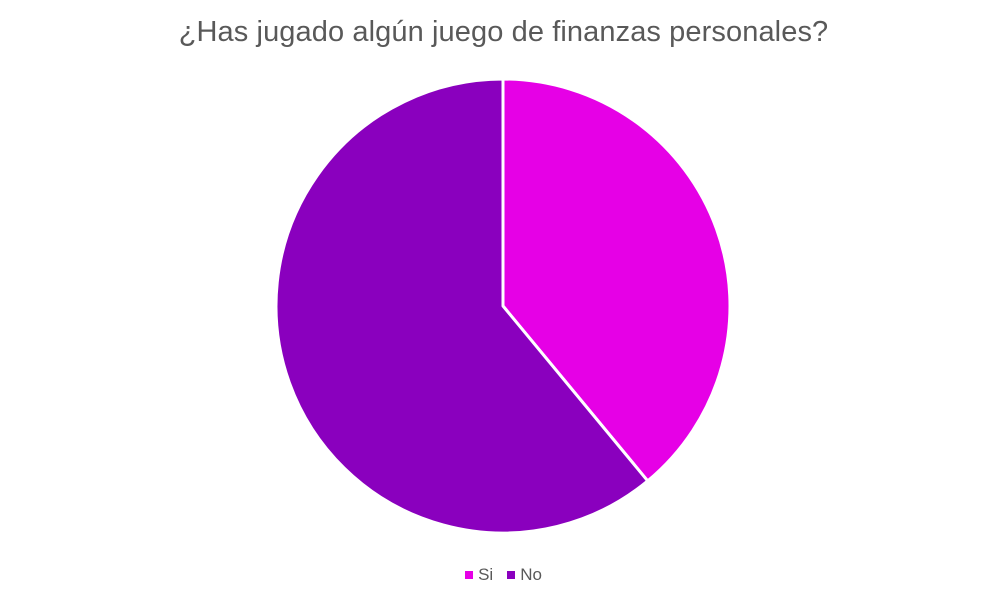  I want to click on legend-label-si: Si, so click(486, 574).